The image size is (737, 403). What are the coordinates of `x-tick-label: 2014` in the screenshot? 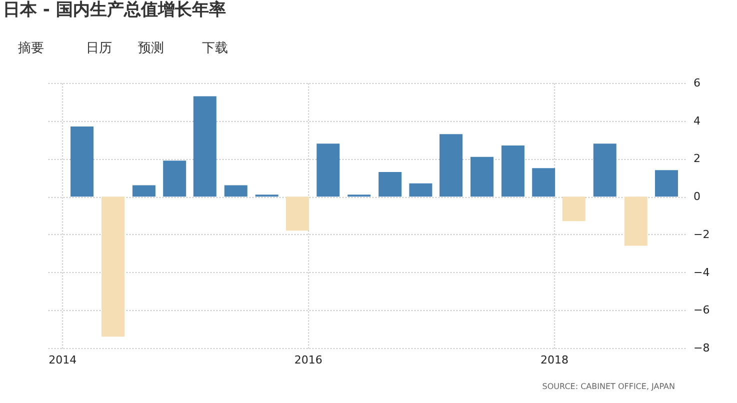 It's located at (62, 360).